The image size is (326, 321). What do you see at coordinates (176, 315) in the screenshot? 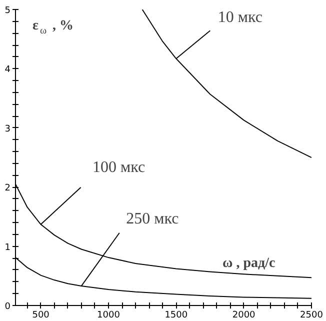
I see `x-tick-label: 1500` at bounding box center [176, 315].